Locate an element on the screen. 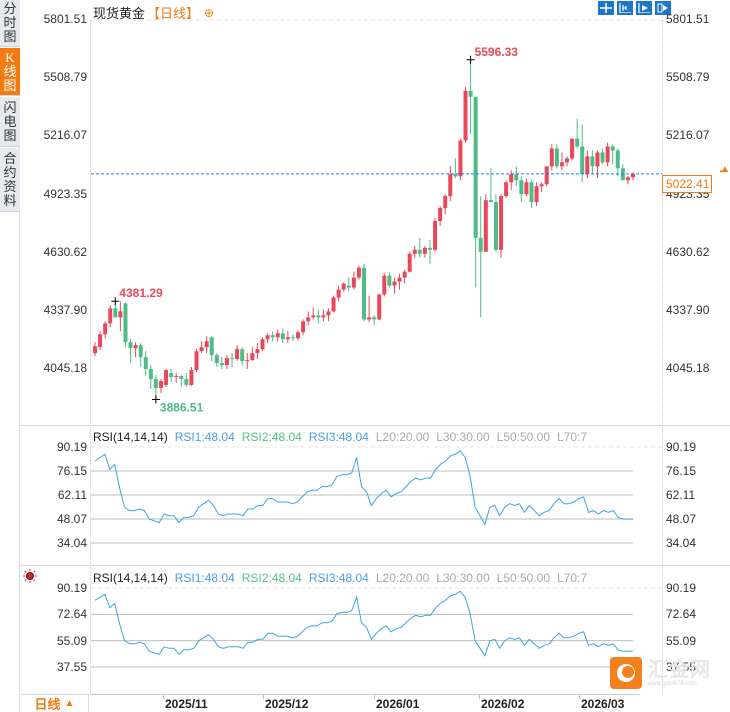 The image size is (730, 712). play-axis-icon is located at coordinates (644, 8).